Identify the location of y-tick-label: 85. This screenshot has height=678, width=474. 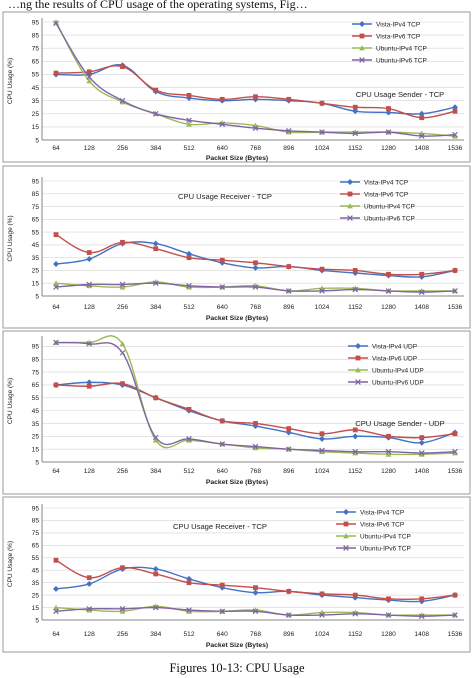
(36, 35).